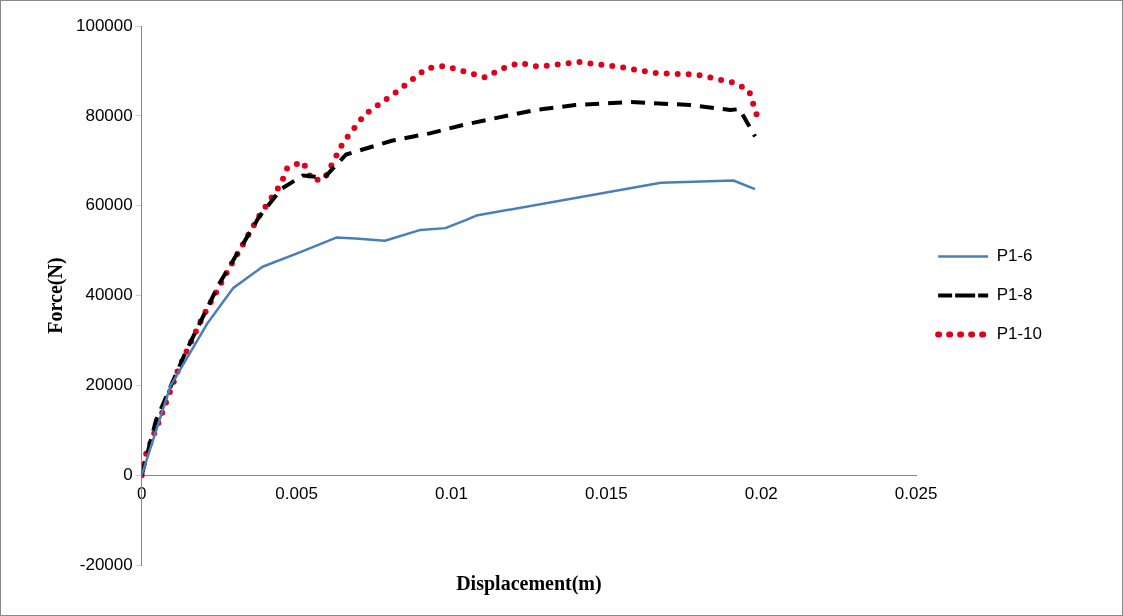  What do you see at coordinates (1019, 334) in the screenshot?
I see `legend-label: P1-10` at bounding box center [1019, 334].